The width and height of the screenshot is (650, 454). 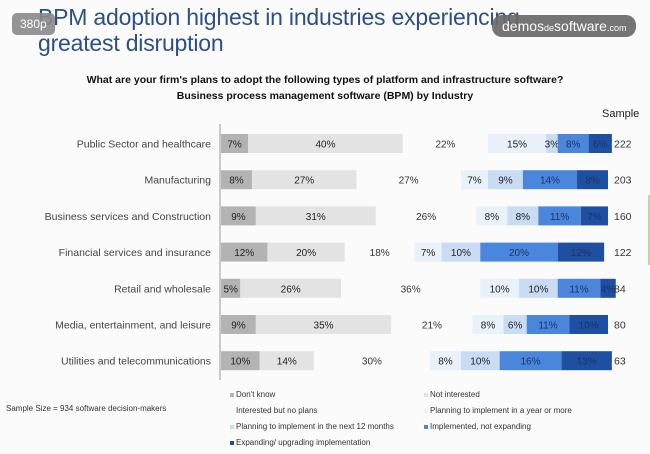 I want to click on legend-item: Implemented, not expanding, so click(x=477, y=426).